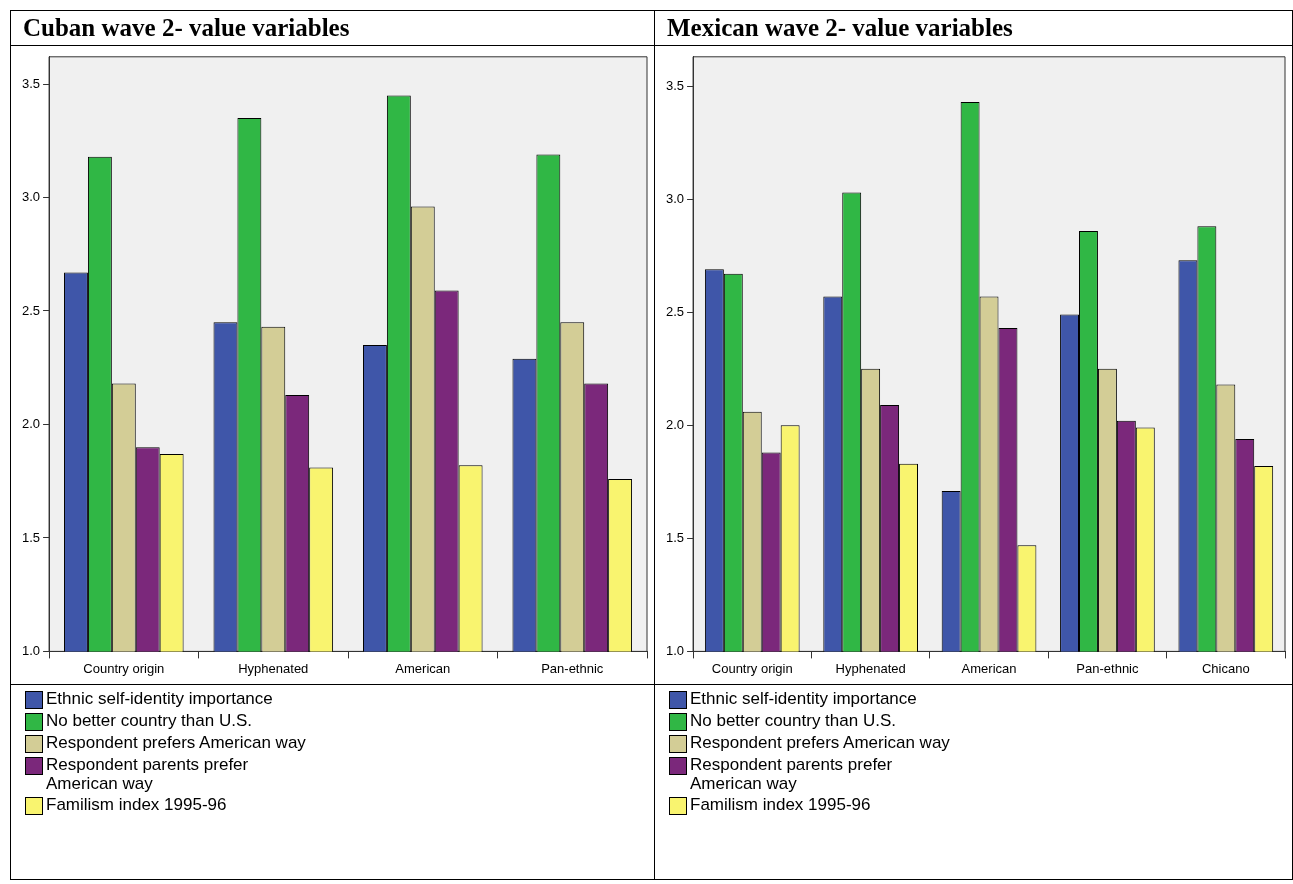  What do you see at coordinates (1225, 668) in the screenshot?
I see `x-tick-label: Chicano` at bounding box center [1225, 668].